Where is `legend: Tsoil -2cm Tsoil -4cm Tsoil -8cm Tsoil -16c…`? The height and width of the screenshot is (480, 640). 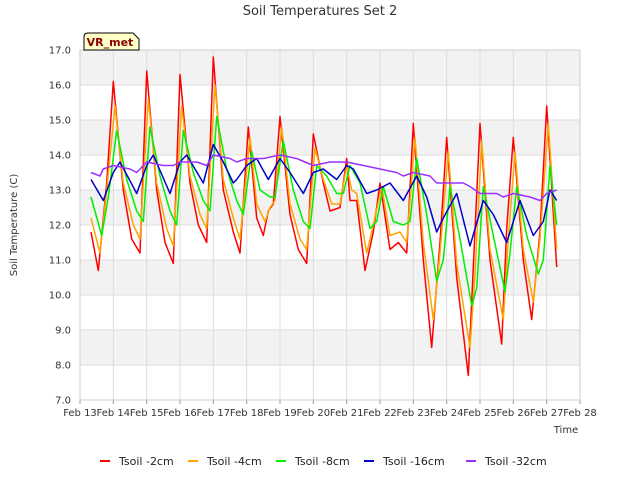 legend: Tsoil -2cm Tsoil -4cm Tsoil -8cm Tsoil -16c… is located at coordinates (323, 461).